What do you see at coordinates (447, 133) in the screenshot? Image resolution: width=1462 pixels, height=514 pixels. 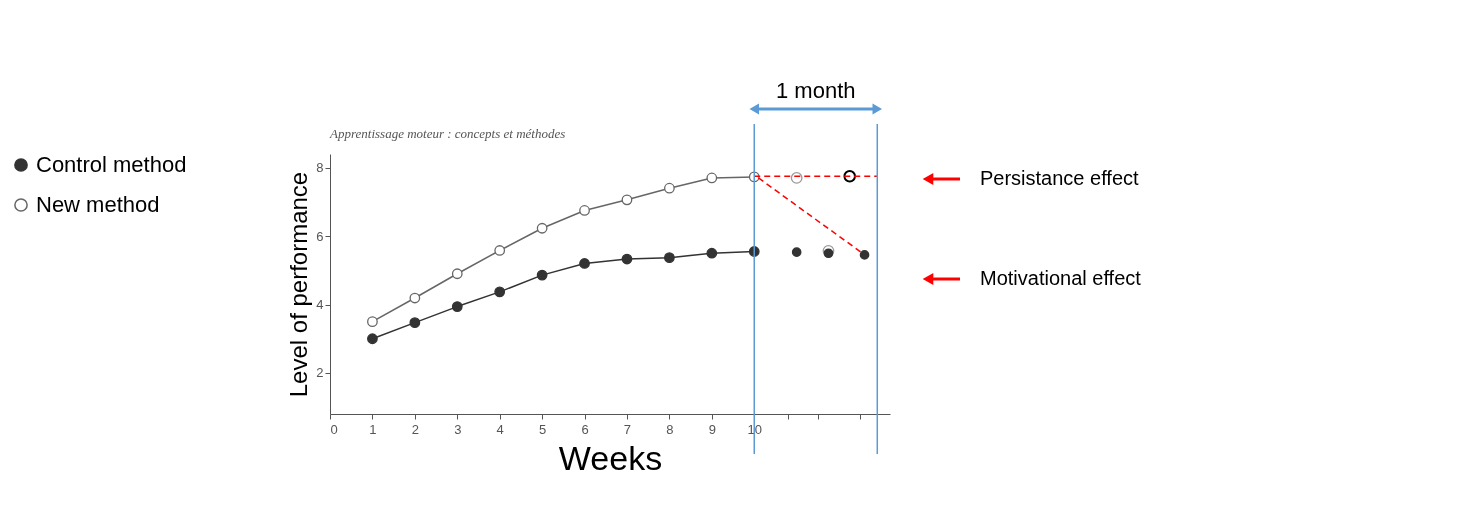 I see `text: Apprentissage moteur : concepts et méthodes` at bounding box center [447, 133].